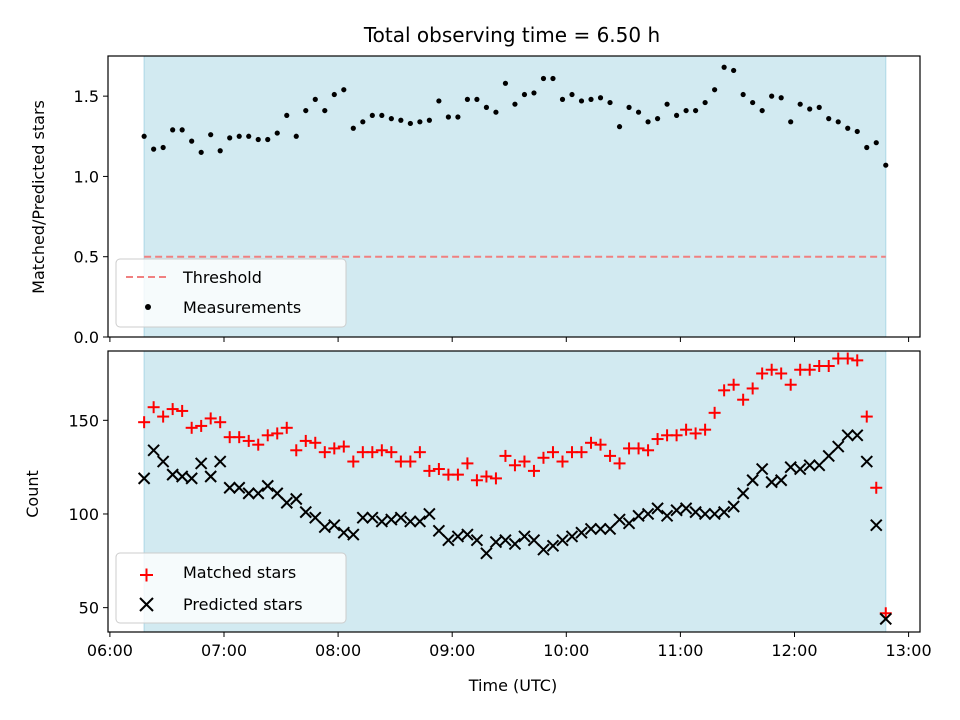 The width and height of the screenshot is (960, 720). I want to click on measurements-series, so click(515, 116).